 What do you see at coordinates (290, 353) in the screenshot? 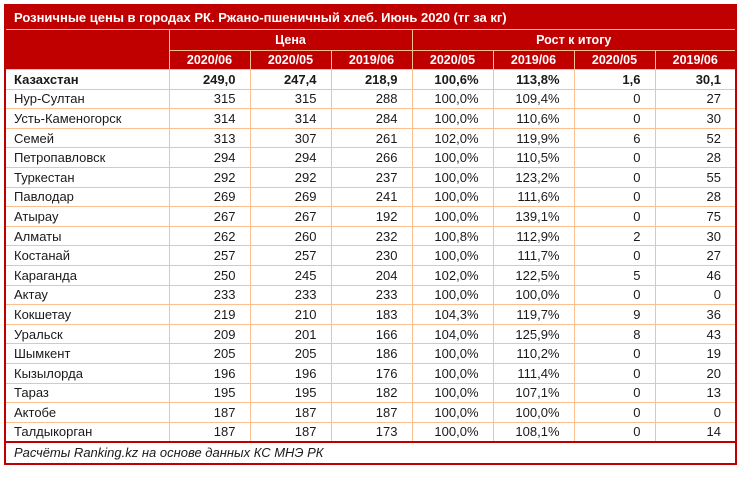
I see `value-cell: 205` at bounding box center [290, 353].